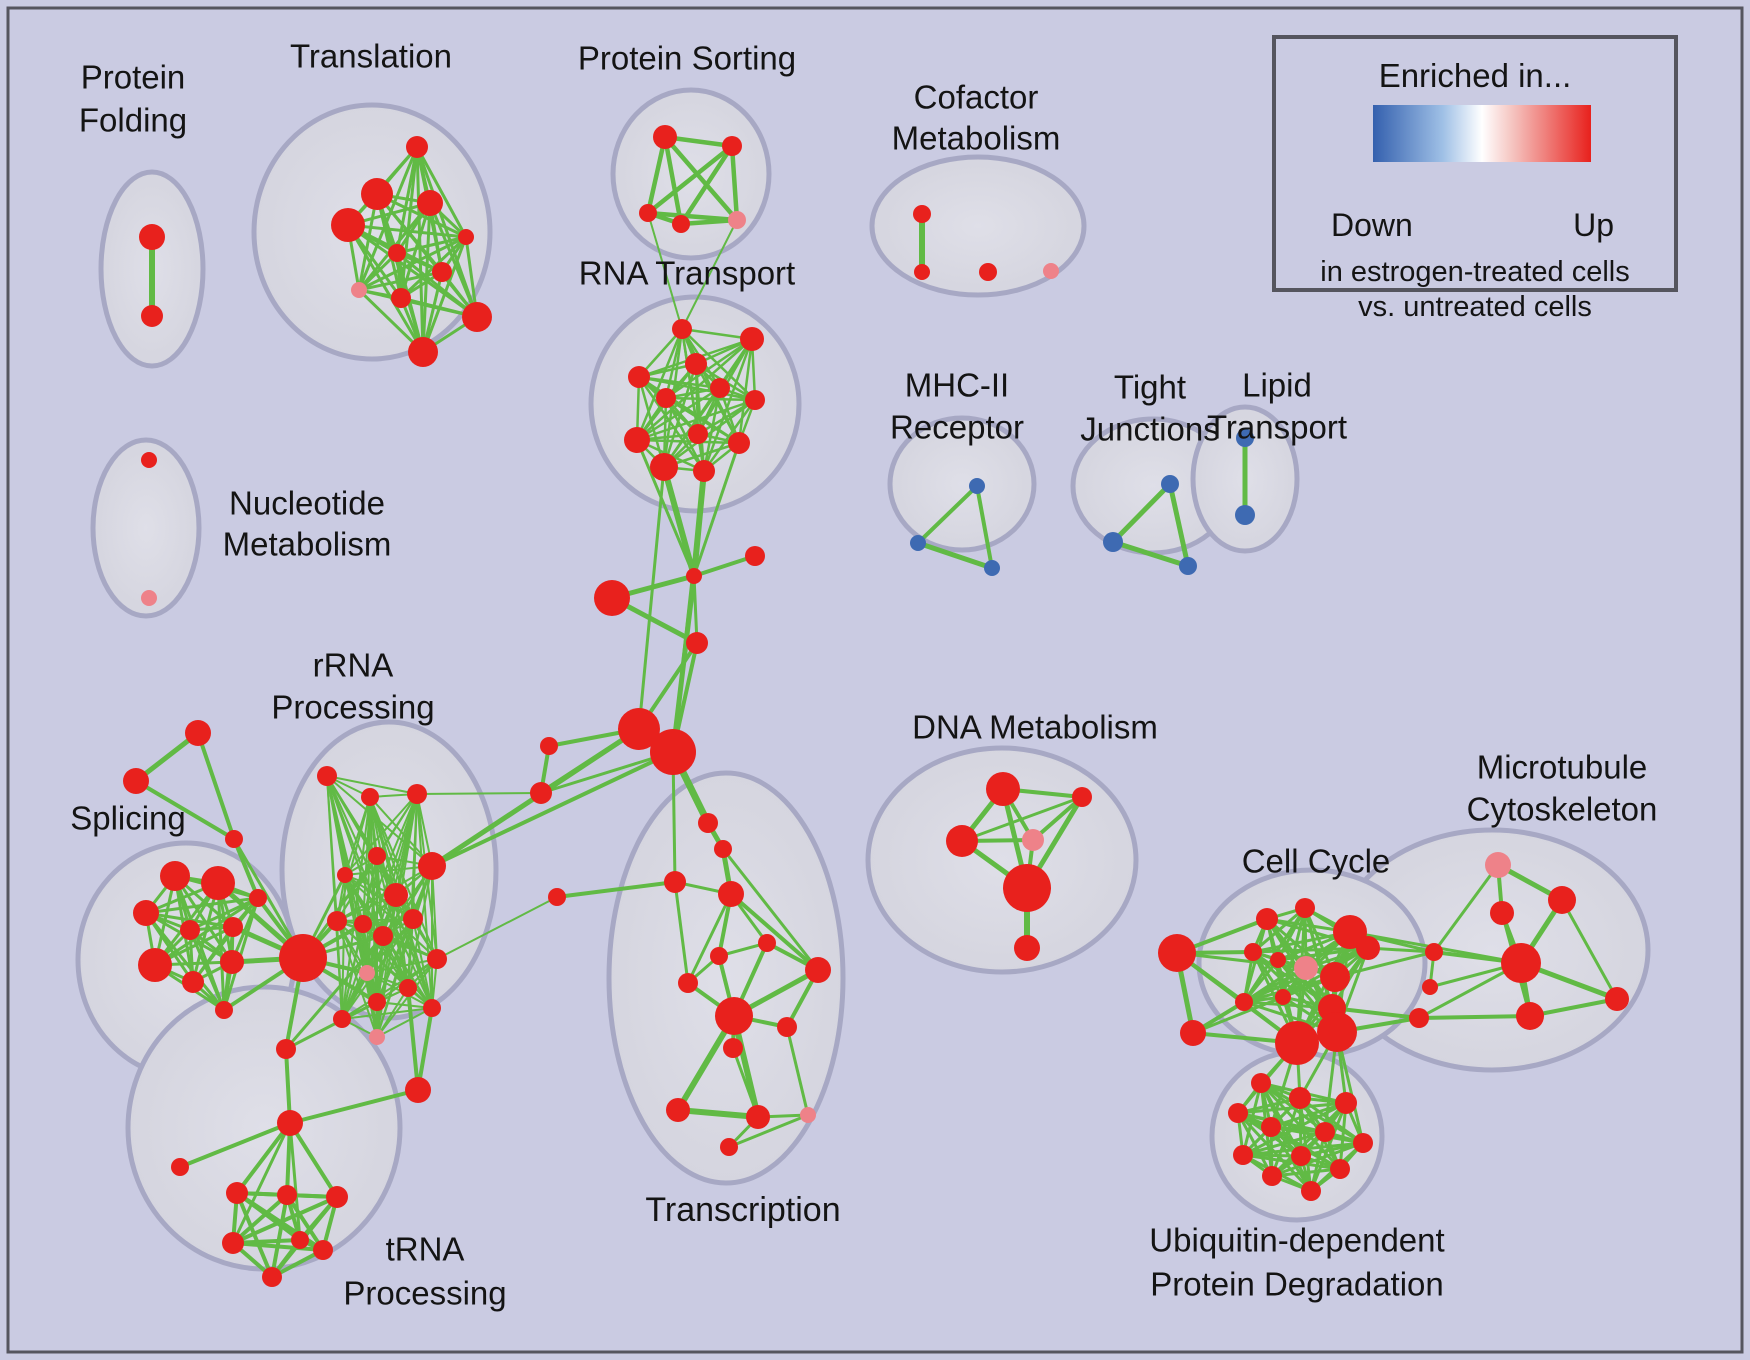 Image resolution: width=1750 pixels, height=1360 pixels. Describe the element at coordinates (1170, 484) in the screenshot. I see `gene-set-node-j0` at that location.